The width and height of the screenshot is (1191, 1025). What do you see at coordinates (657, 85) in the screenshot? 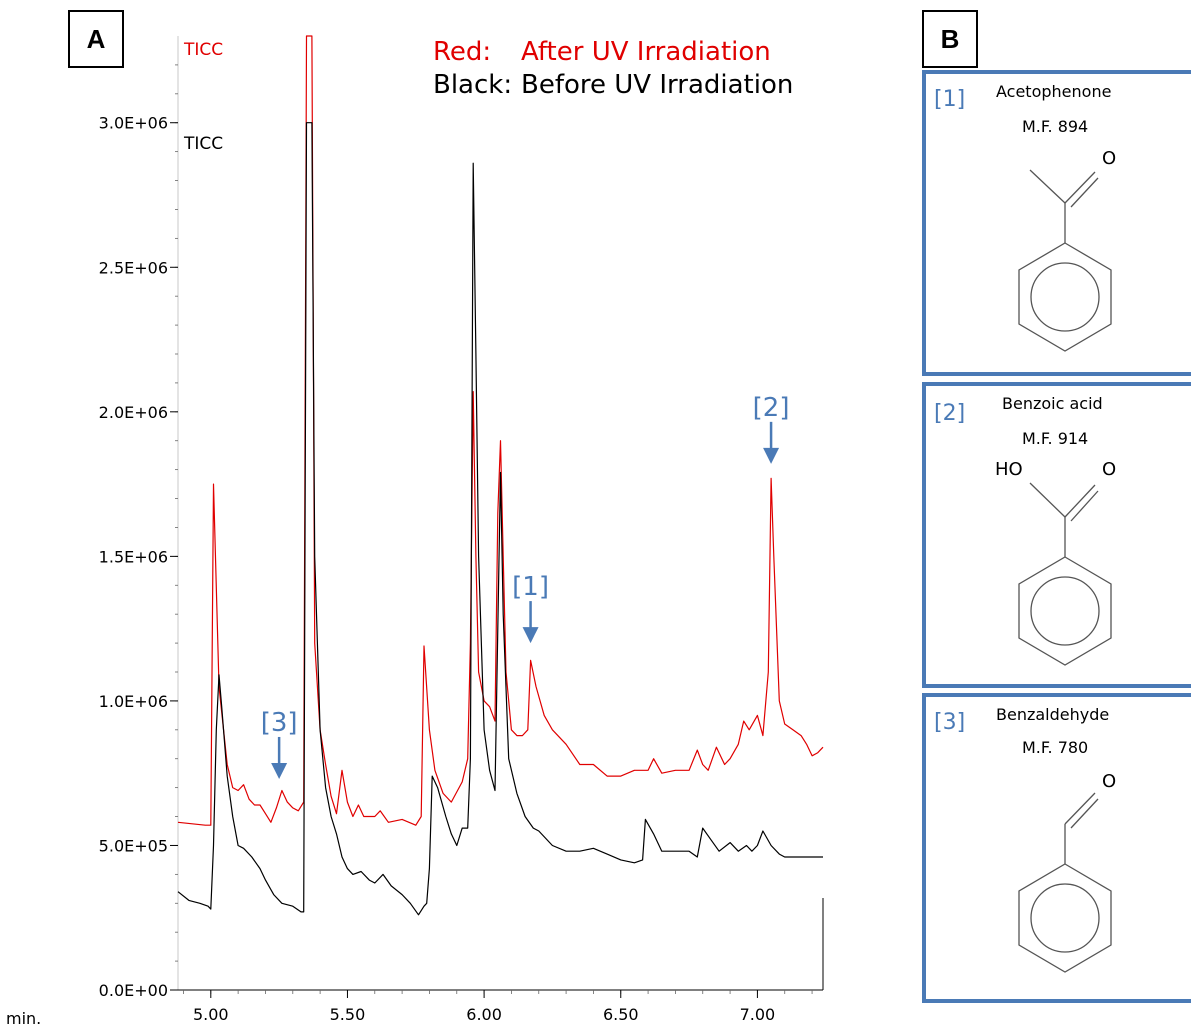
I see `legend-black-text: Before UV Irradiation` at bounding box center [657, 85].